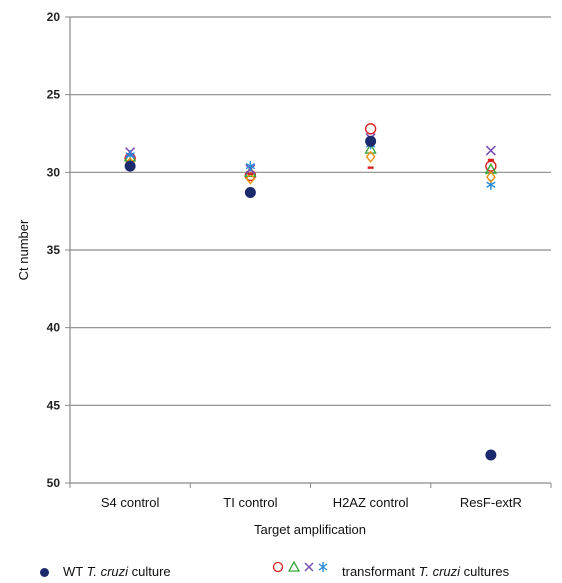  What do you see at coordinates (310, 529) in the screenshot?
I see `x-axis-title: Target amplification` at bounding box center [310, 529].